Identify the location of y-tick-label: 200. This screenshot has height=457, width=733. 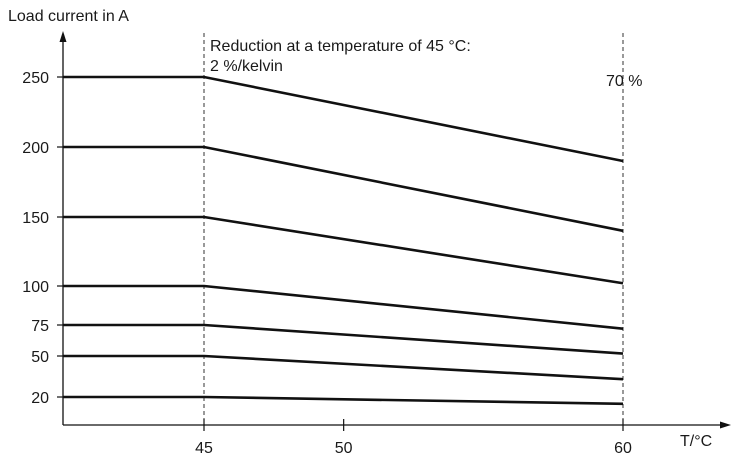
(35, 148).